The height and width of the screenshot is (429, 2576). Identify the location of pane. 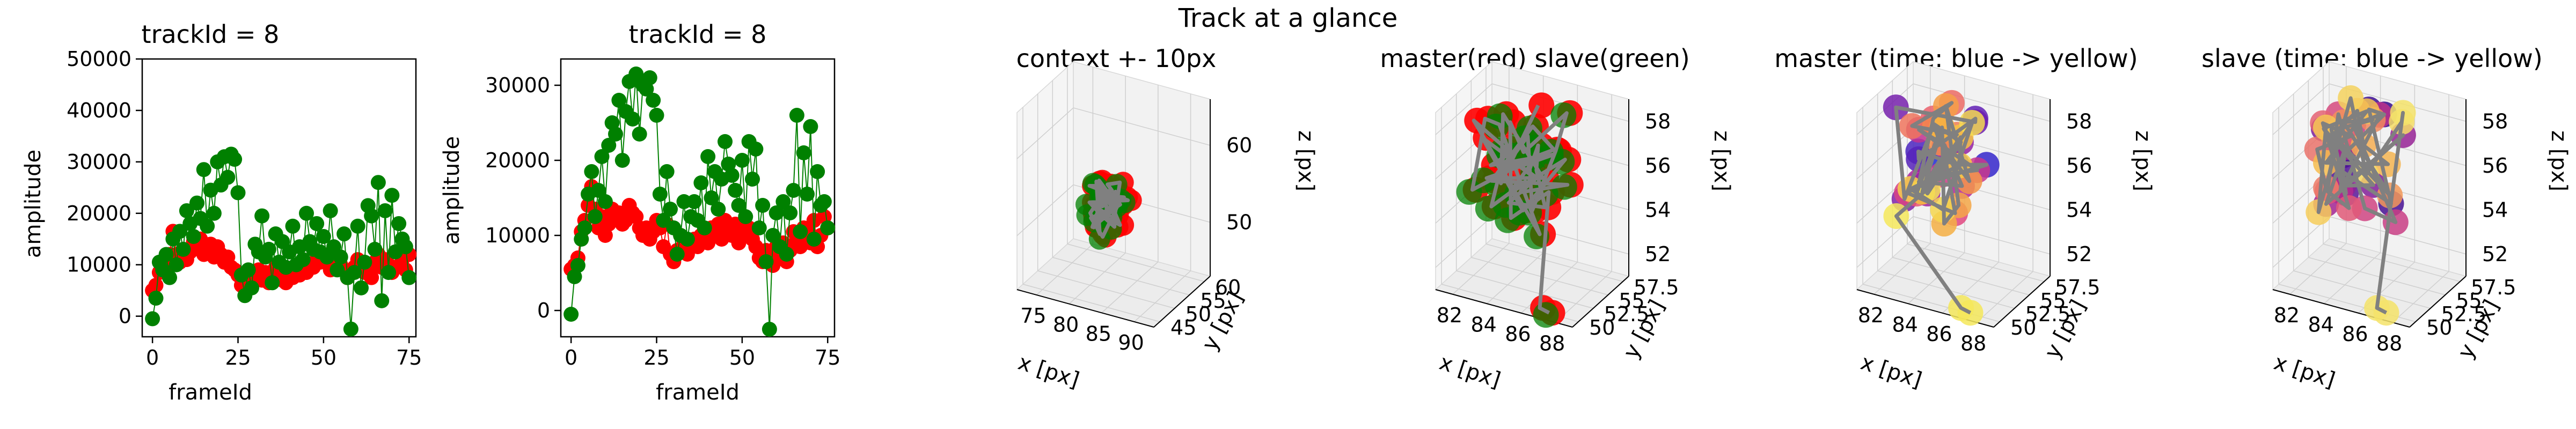
(1045, 176).